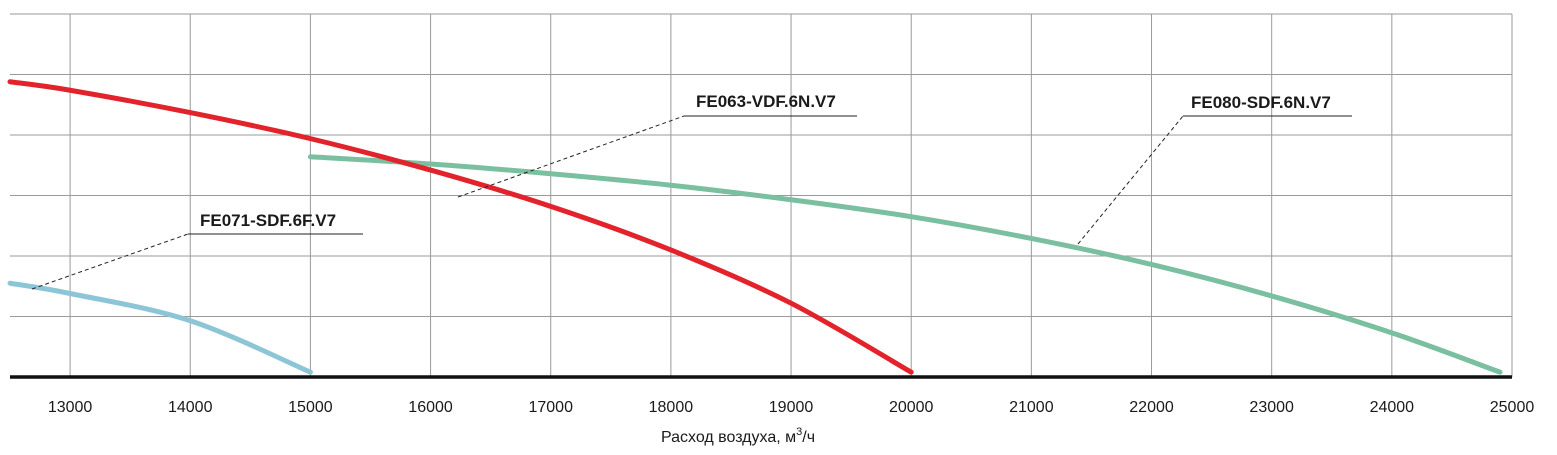  I want to click on x-tick-label: 22000, so click(1151, 407).